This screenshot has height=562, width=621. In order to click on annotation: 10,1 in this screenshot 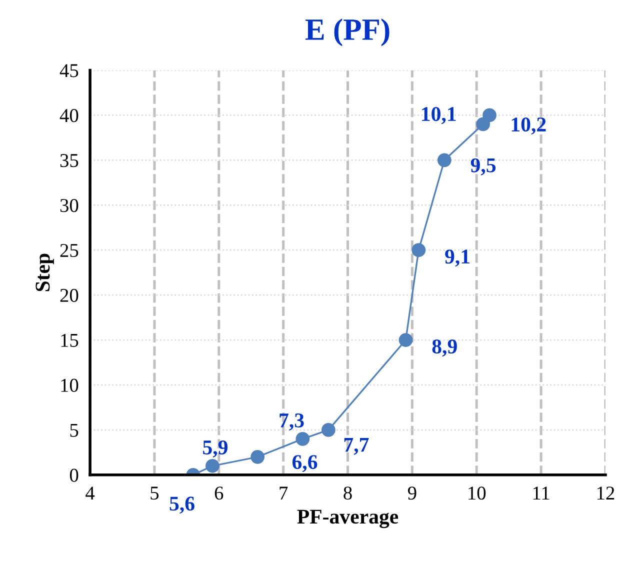, I will do `click(439, 115)`.